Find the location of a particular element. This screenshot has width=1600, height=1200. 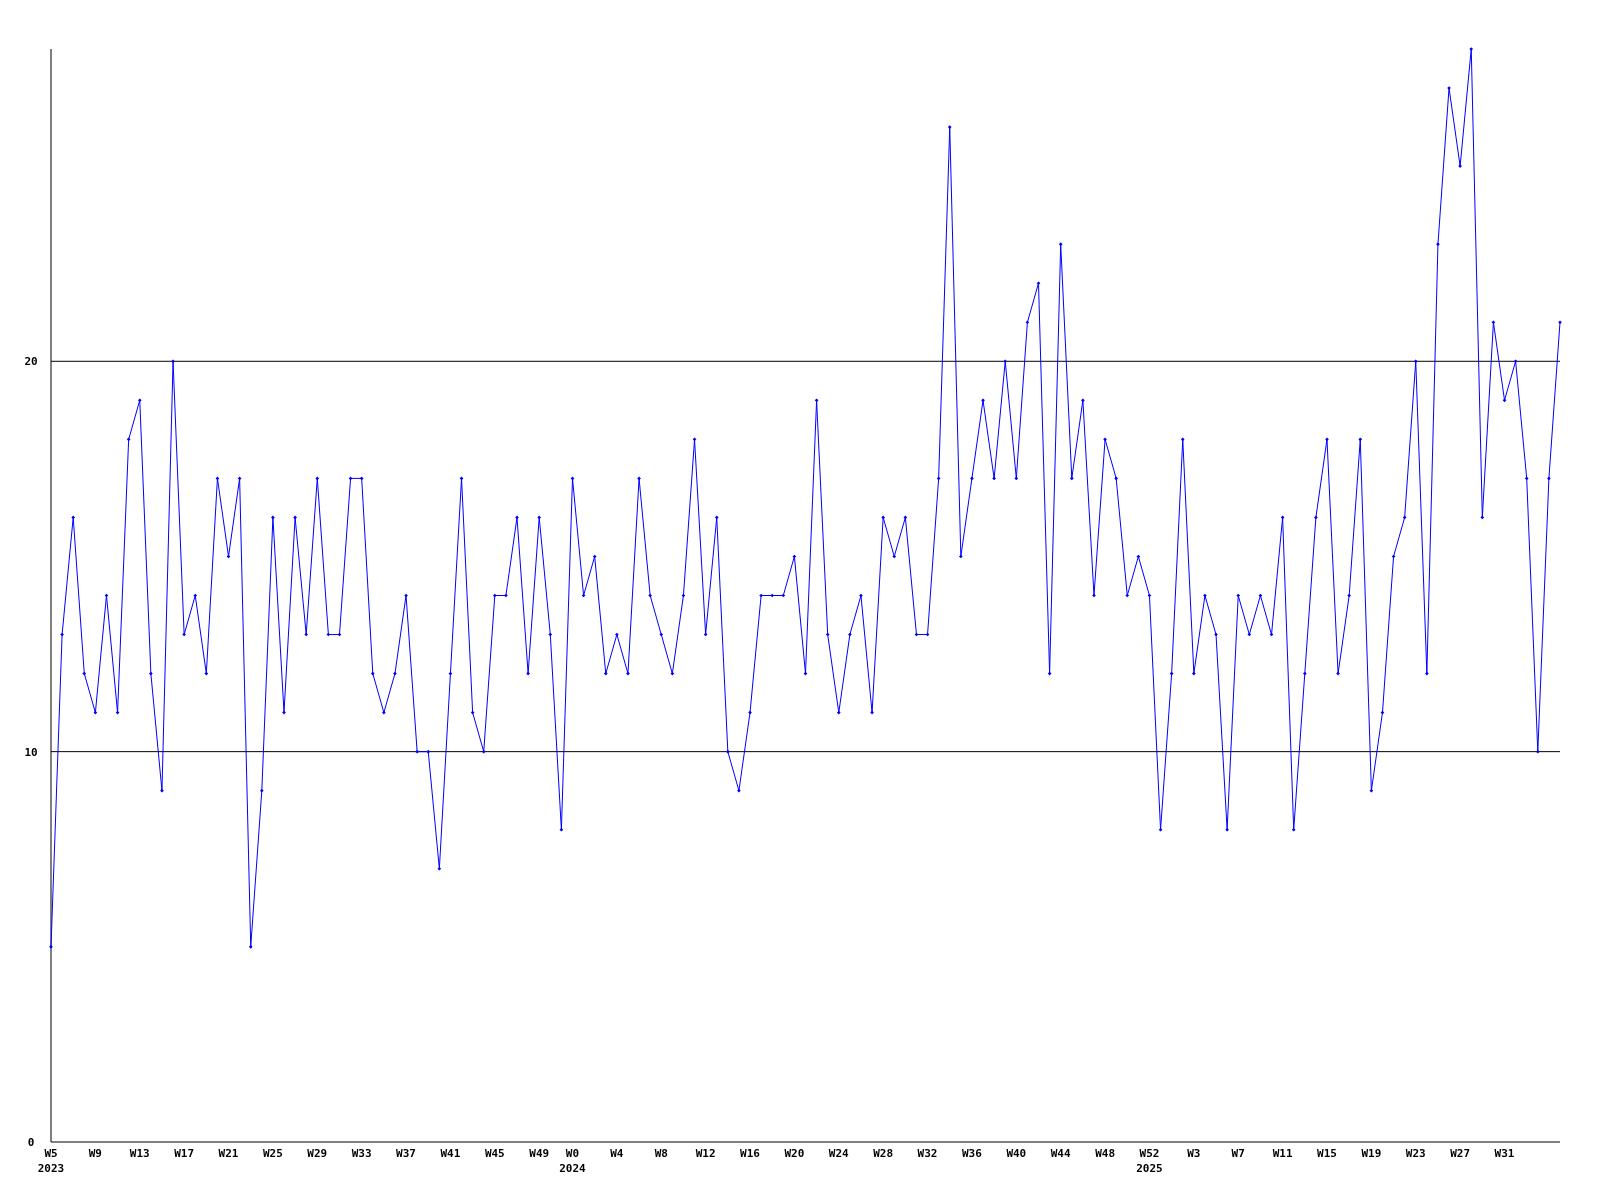

x-tick-label: W23 is located at coordinates (1415, 1153).